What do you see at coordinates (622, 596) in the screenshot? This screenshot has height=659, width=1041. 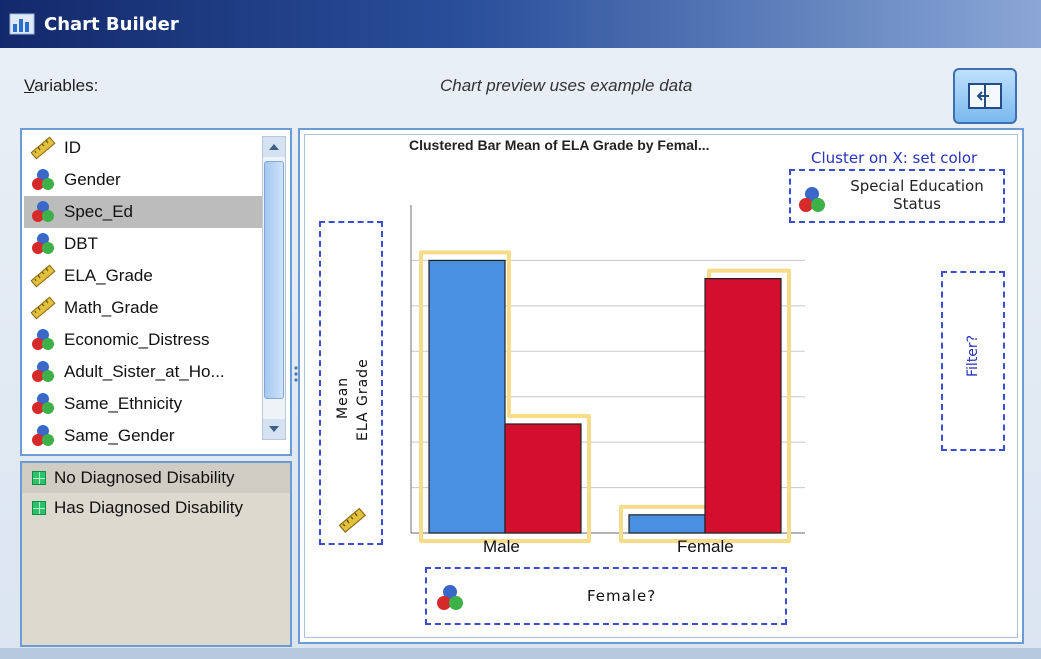 I see `x-axis-drop-label: Female?` at bounding box center [622, 596].